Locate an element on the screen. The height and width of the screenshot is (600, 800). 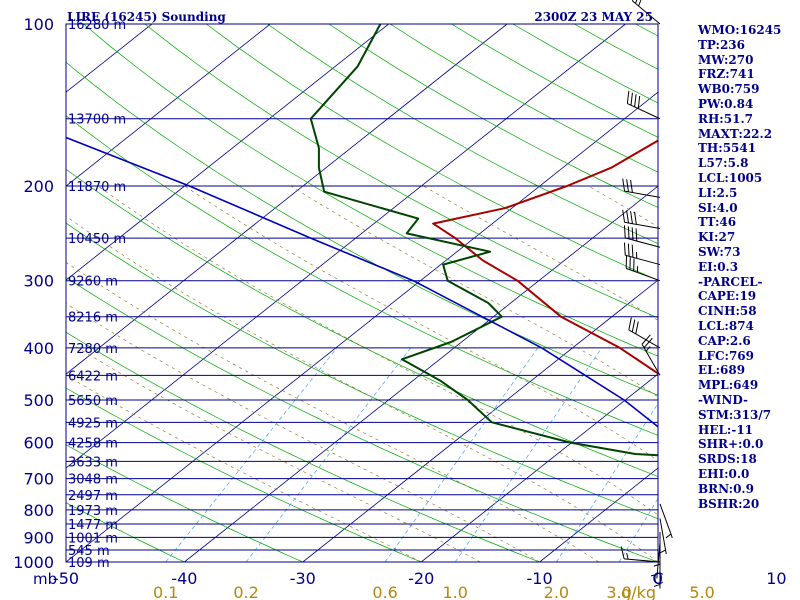
pressure-unit-label: mb is located at coordinates (45, 579).